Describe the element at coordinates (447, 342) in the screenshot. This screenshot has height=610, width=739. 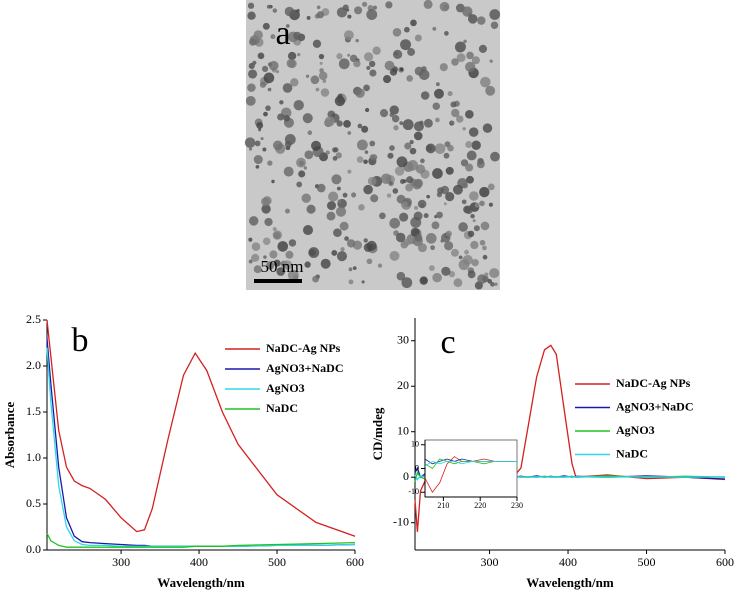
I see `panel-label: c` at that location.